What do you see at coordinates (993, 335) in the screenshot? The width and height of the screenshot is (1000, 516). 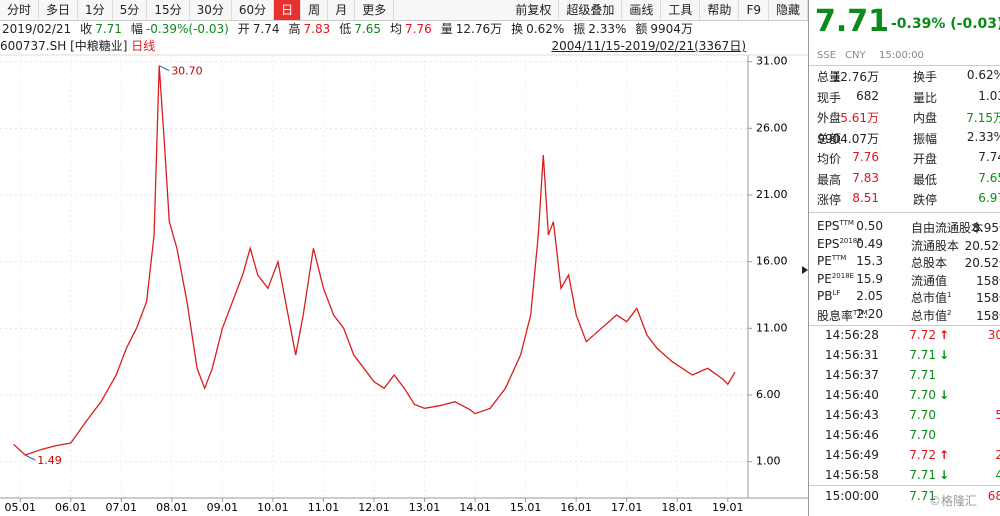 I see `tick-volume: 30` at bounding box center [993, 335].